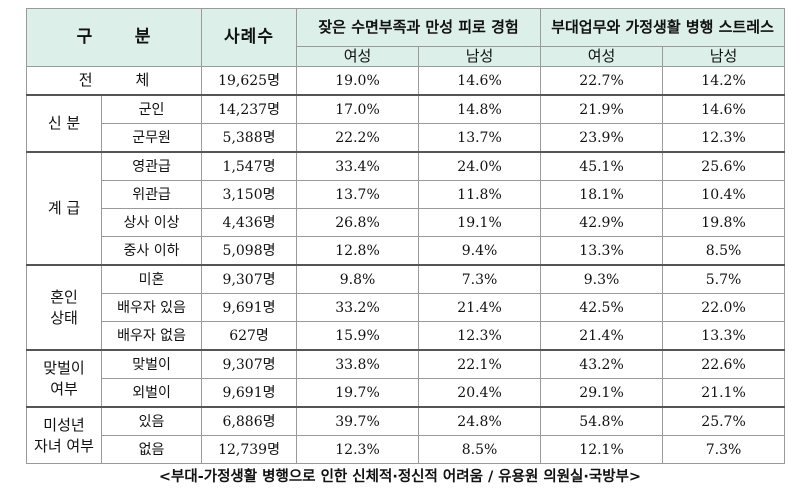 This screenshot has height=494, width=800. What do you see at coordinates (480, 166) in the screenshot?
I see `percent-value: 24.0%` at bounding box center [480, 166].